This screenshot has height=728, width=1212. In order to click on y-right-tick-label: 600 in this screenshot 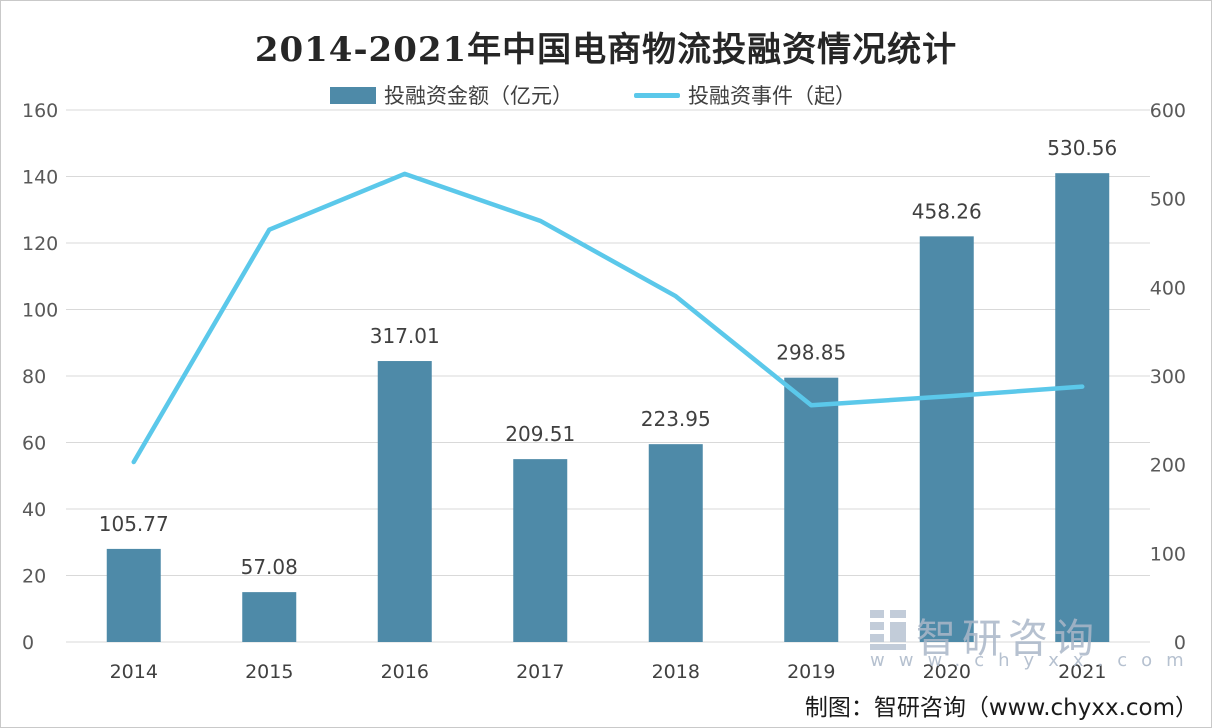, I will do `click(1168, 111)`.